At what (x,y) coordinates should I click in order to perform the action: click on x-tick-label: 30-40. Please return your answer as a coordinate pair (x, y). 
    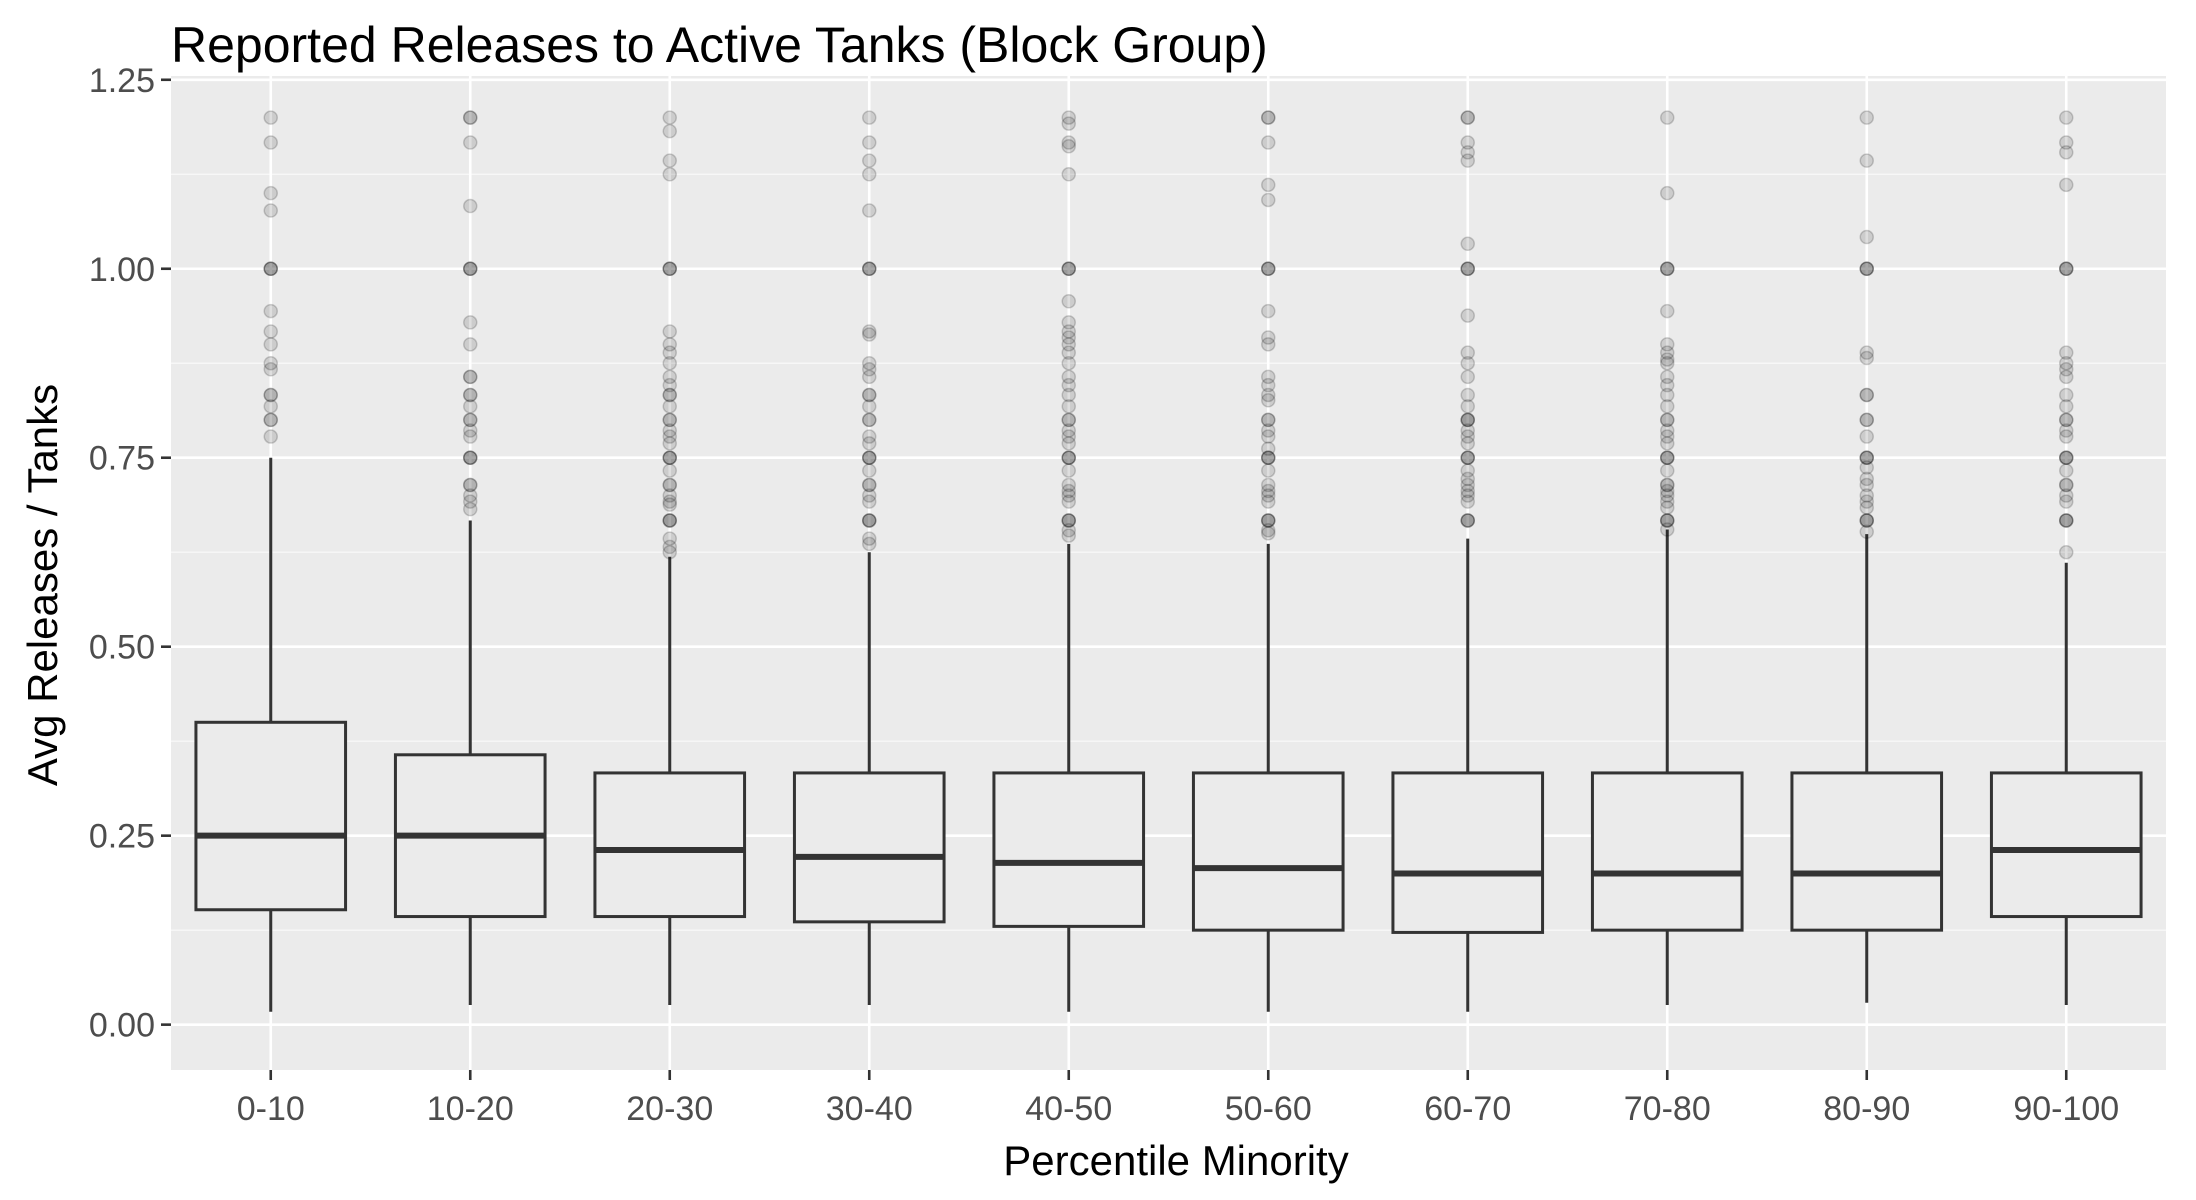
    Looking at the image, I should click on (869, 1109).